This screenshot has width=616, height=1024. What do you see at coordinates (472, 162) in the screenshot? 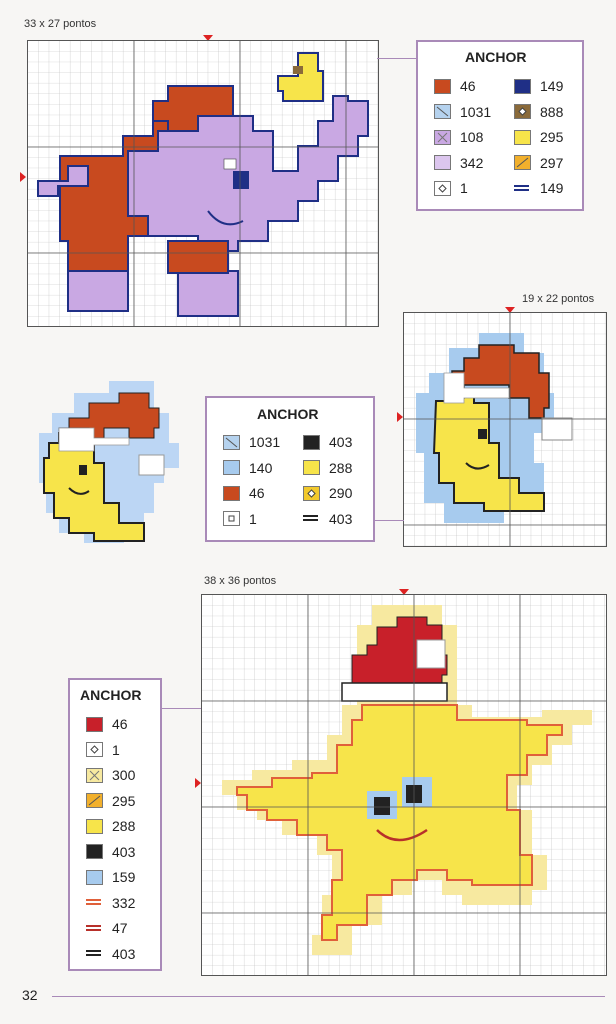
I see `legend-code: 342` at bounding box center [472, 162].